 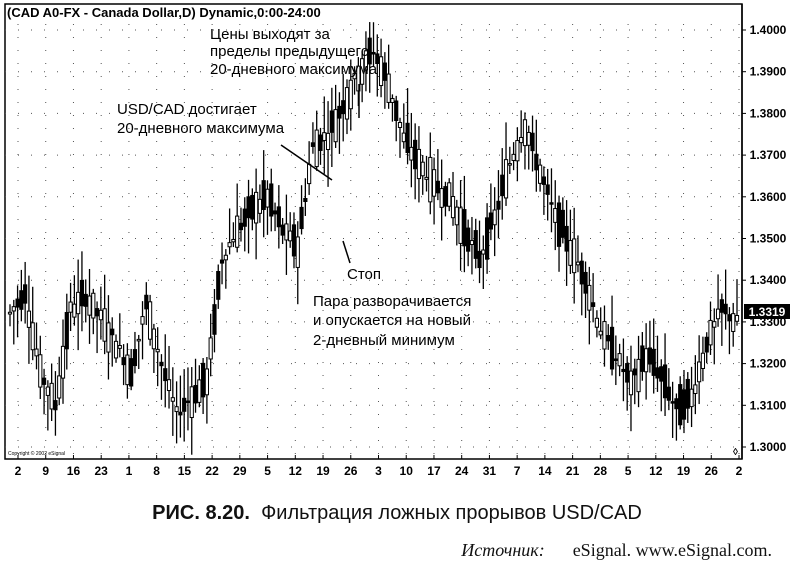 I want to click on y-tick-label: 1.3600, so click(x=768, y=197).